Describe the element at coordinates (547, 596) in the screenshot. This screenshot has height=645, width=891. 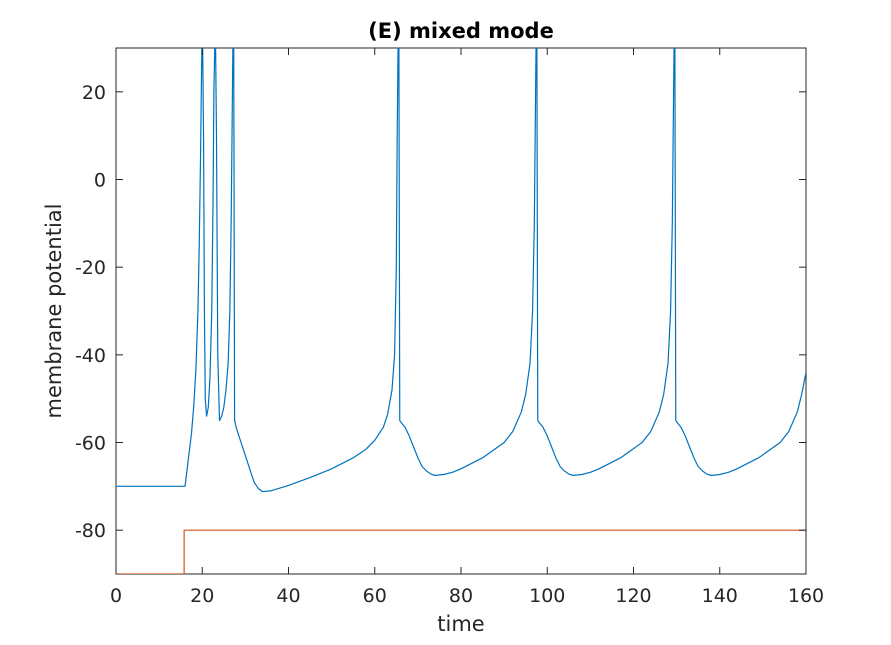
I see `x-tick-label: 100` at that location.